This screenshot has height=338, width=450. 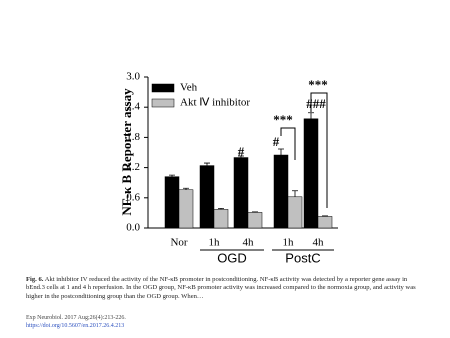 I want to click on y-tick-label: 1.8, so click(x=133, y=137).